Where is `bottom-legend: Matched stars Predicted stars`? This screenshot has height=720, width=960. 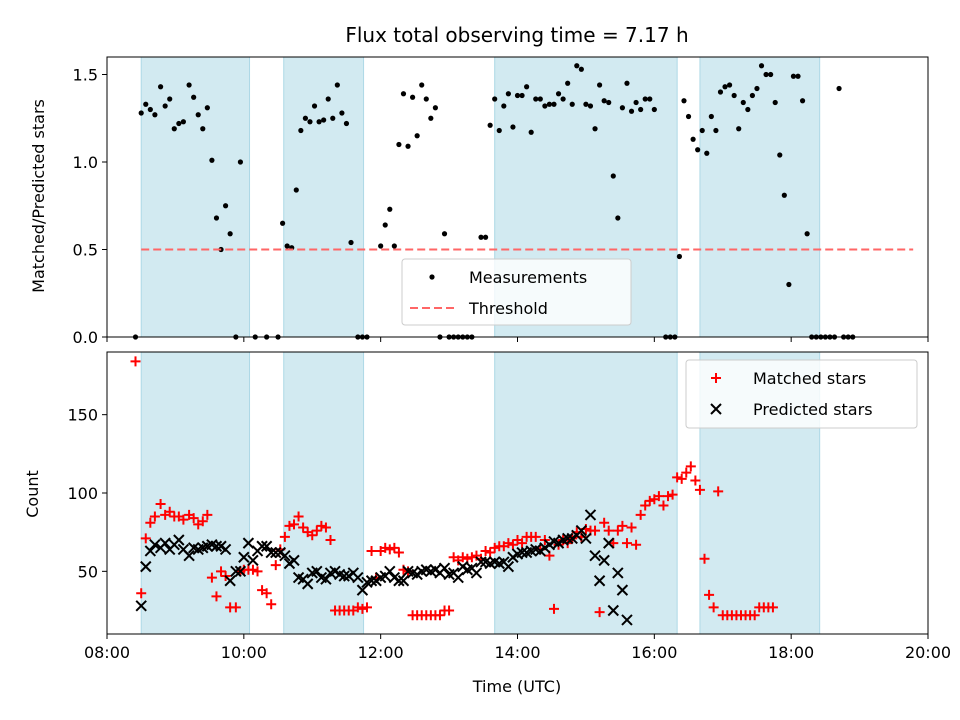 bottom-legend: Matched stars Predicted stars is located at coordinates (801, 394).